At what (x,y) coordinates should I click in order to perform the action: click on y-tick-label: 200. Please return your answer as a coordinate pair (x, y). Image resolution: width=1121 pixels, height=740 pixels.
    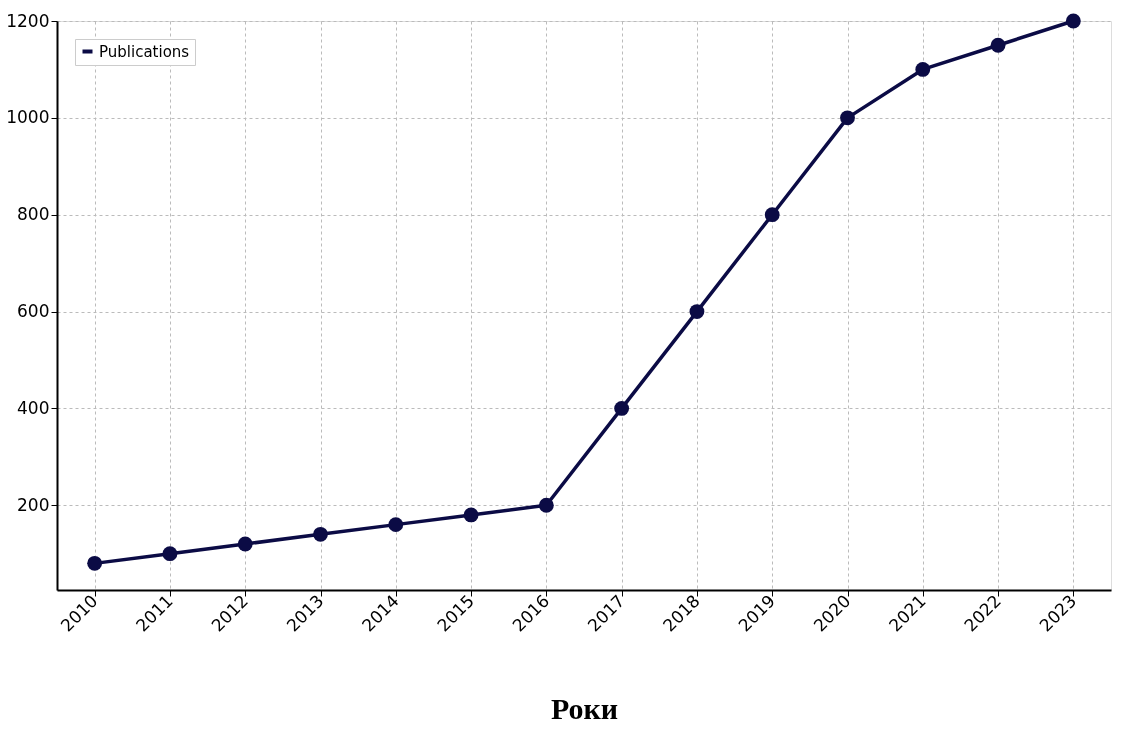
    Looking at the image, I should click on (33, 504).